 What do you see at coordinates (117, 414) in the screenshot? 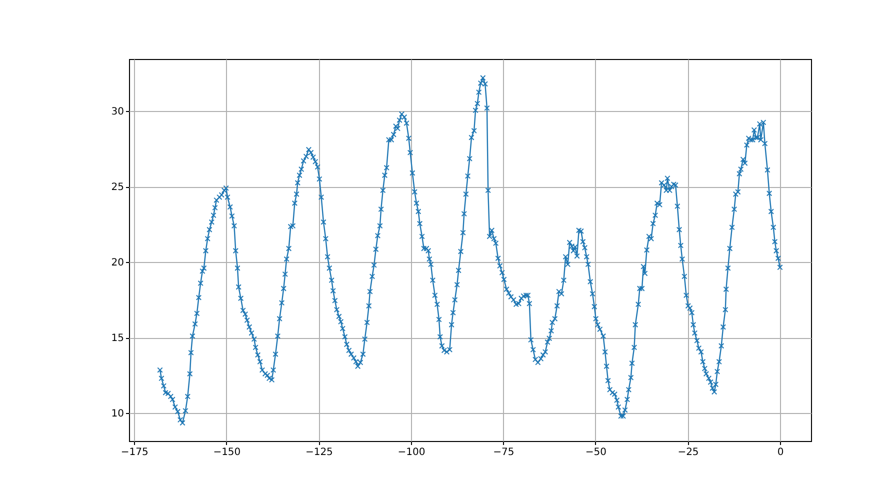
I see `y-tick-label: 10` at bounding box center [117, 414].